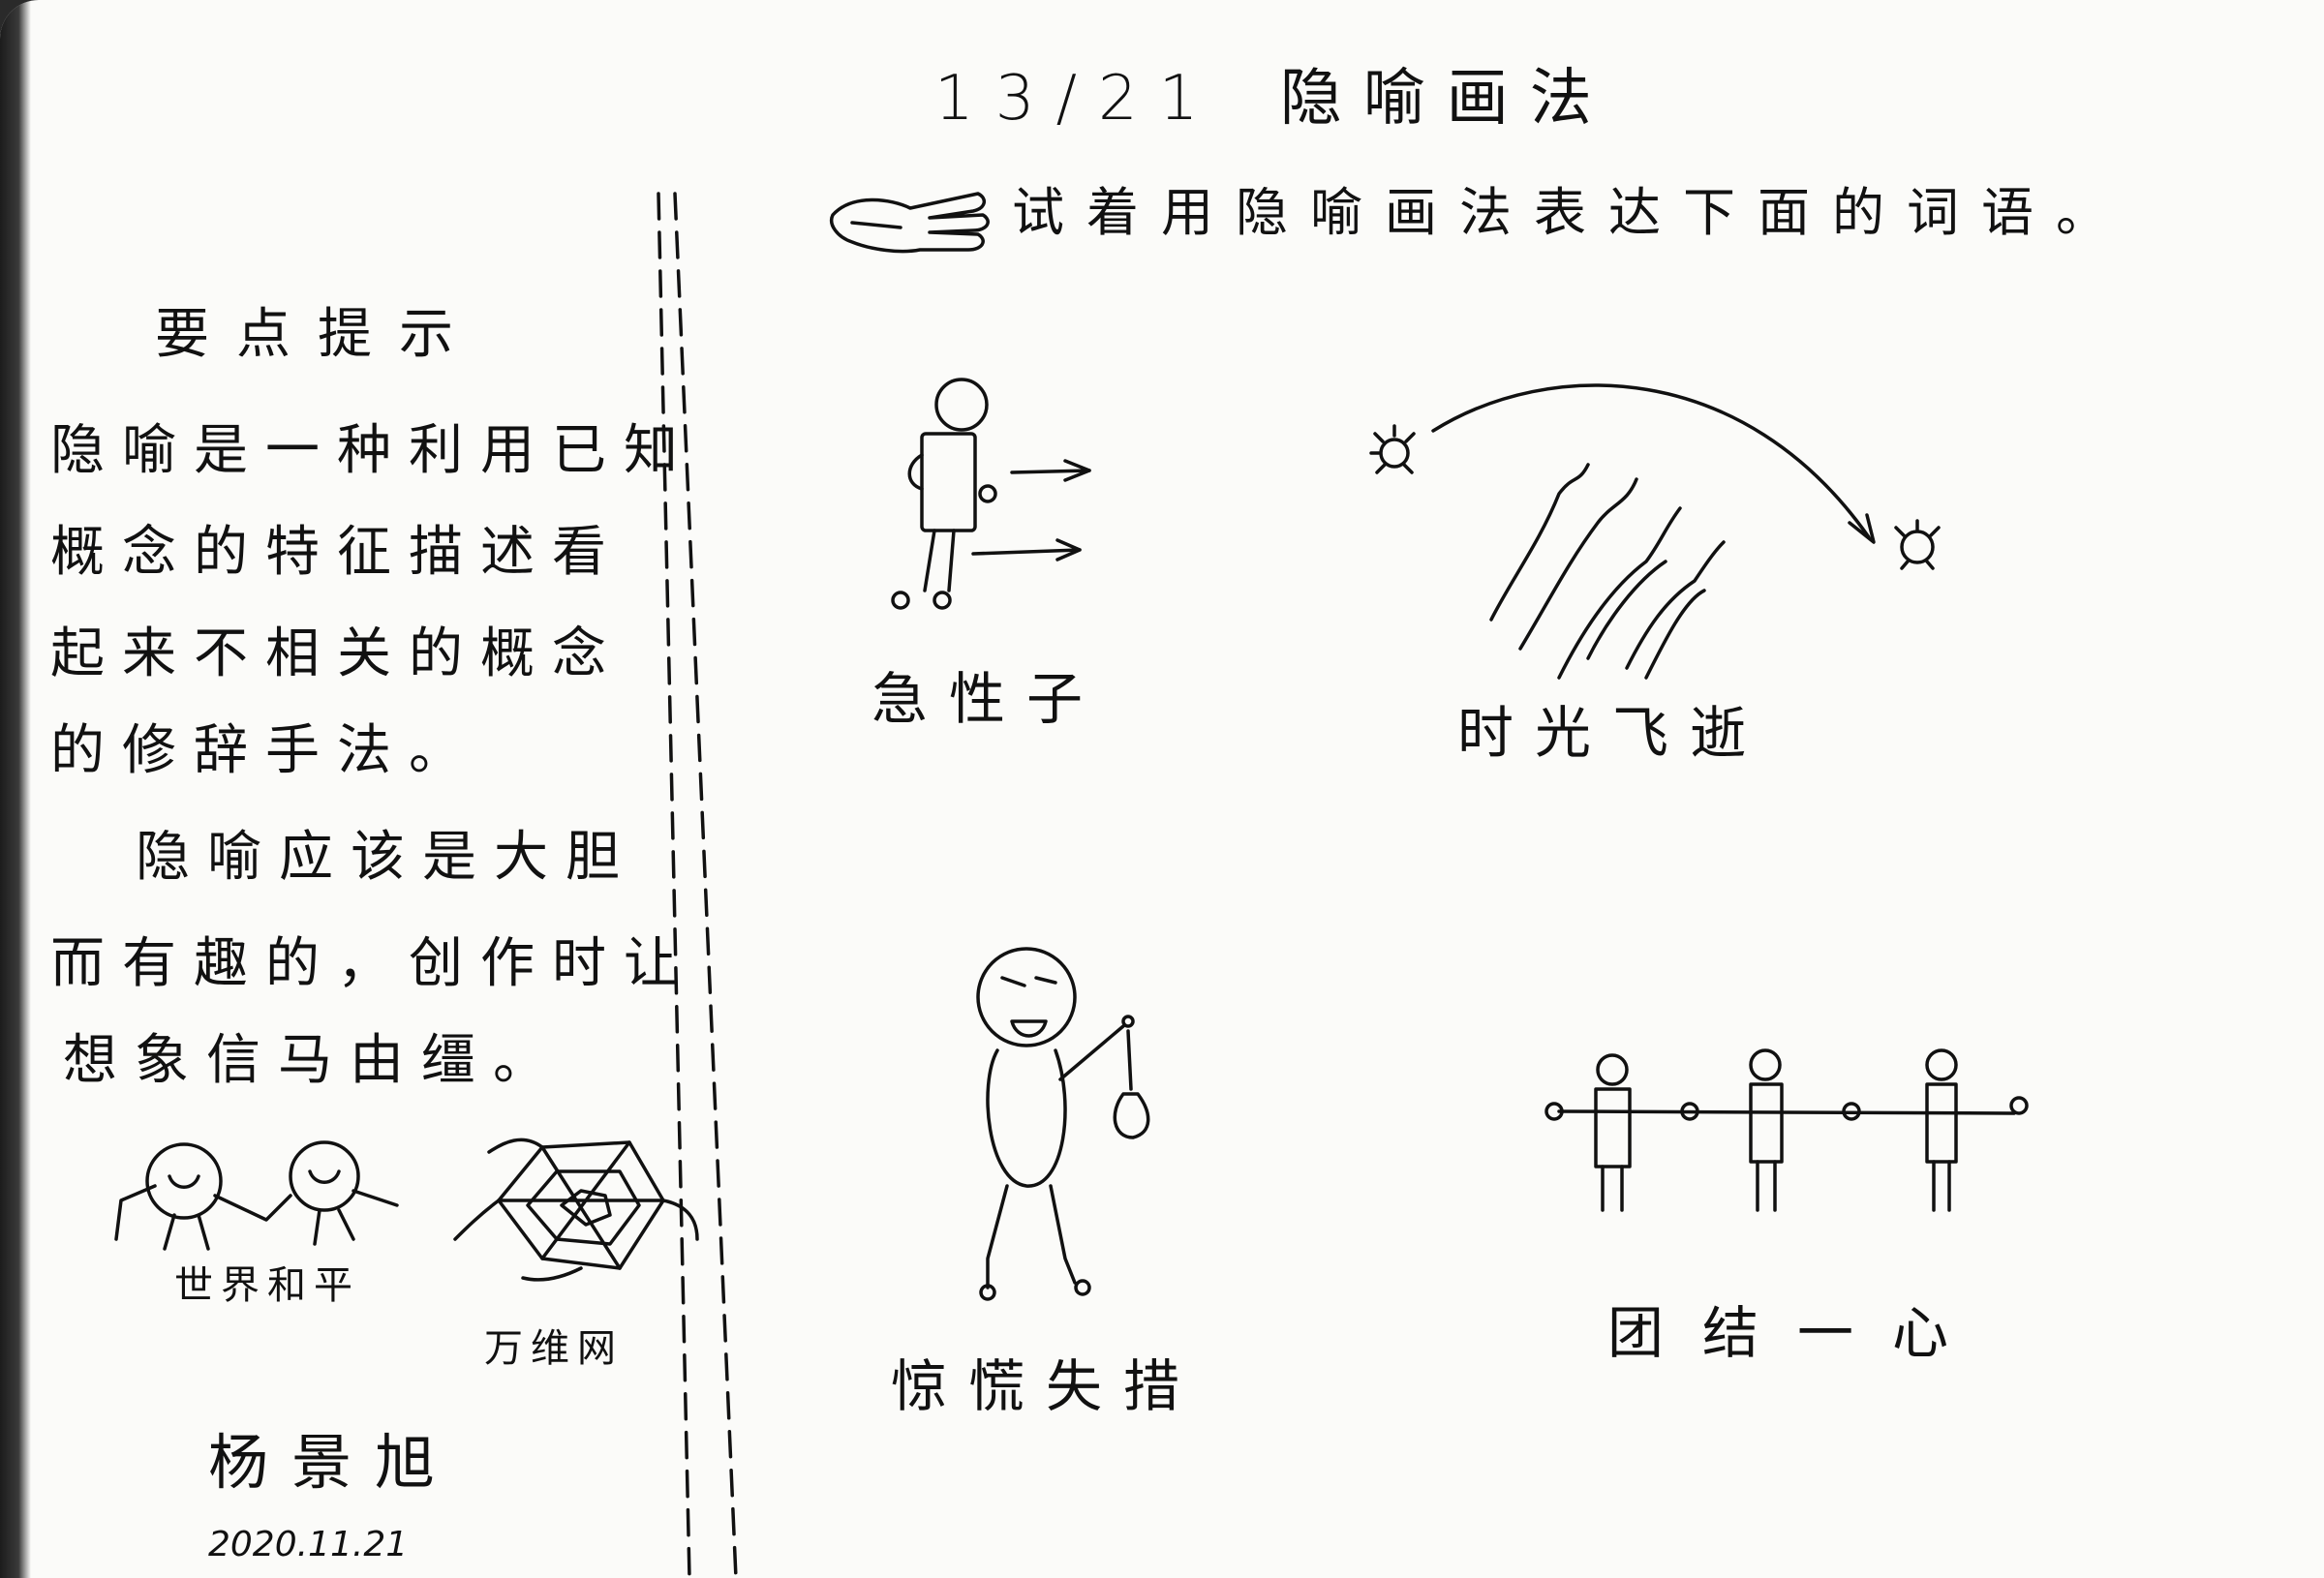 This screenshot has width=2324, height=1578. What do you see at coordinates (1446, 99) in the screenshot?
I see `title-text: 隐喻画法` at bounding box center [1446, 99].